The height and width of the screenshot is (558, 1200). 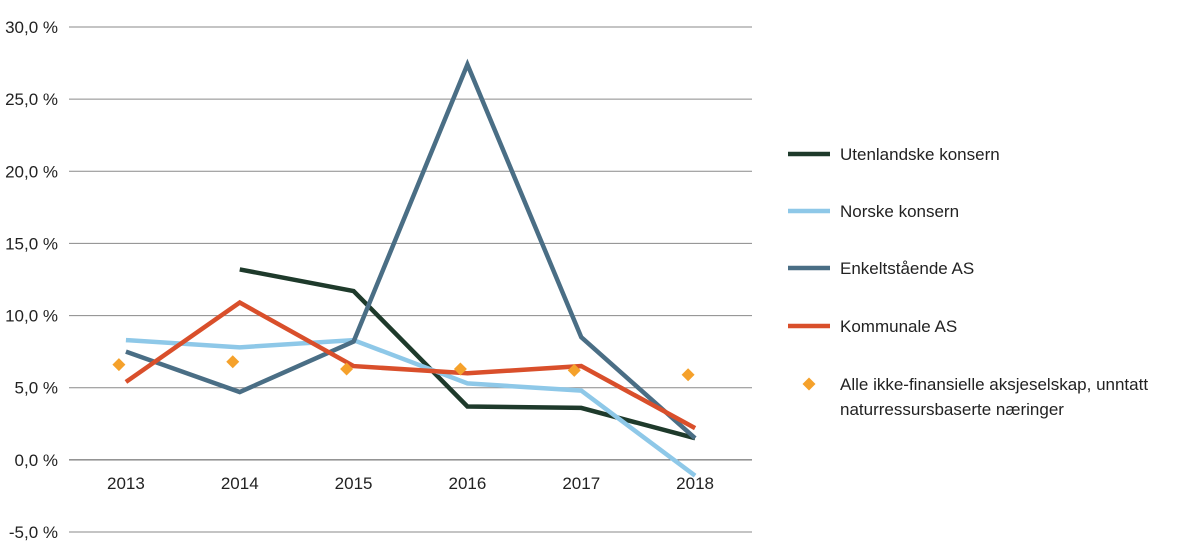 I want to click on y-tick-label: 10,0 %, so click(x=31, y=316).